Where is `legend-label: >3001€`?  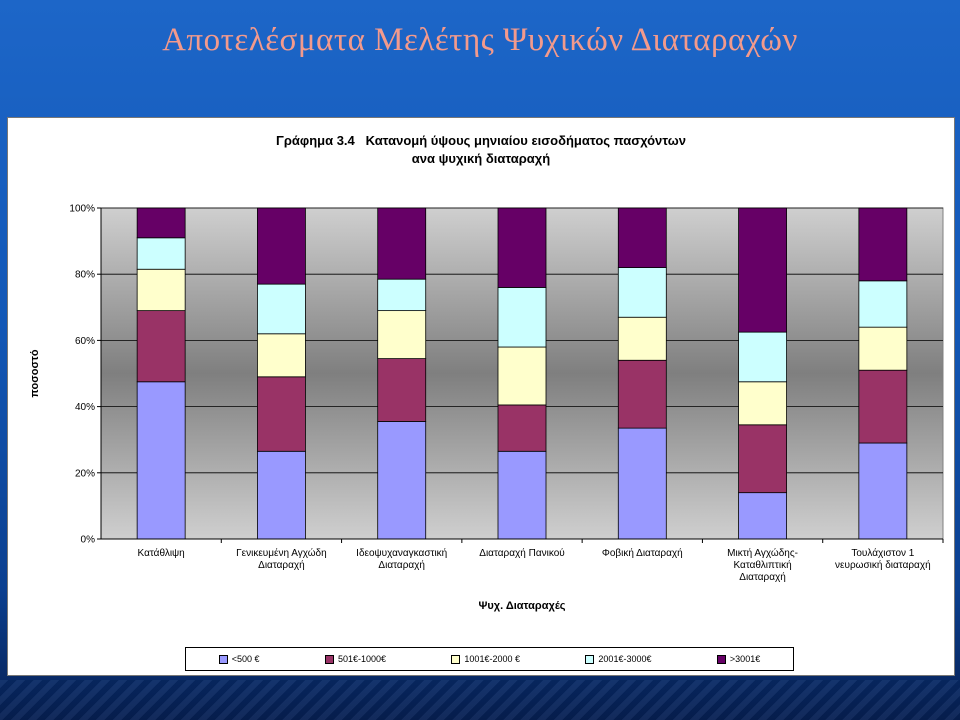 legend-label: >3001€ is located at coordinates (745, 659).